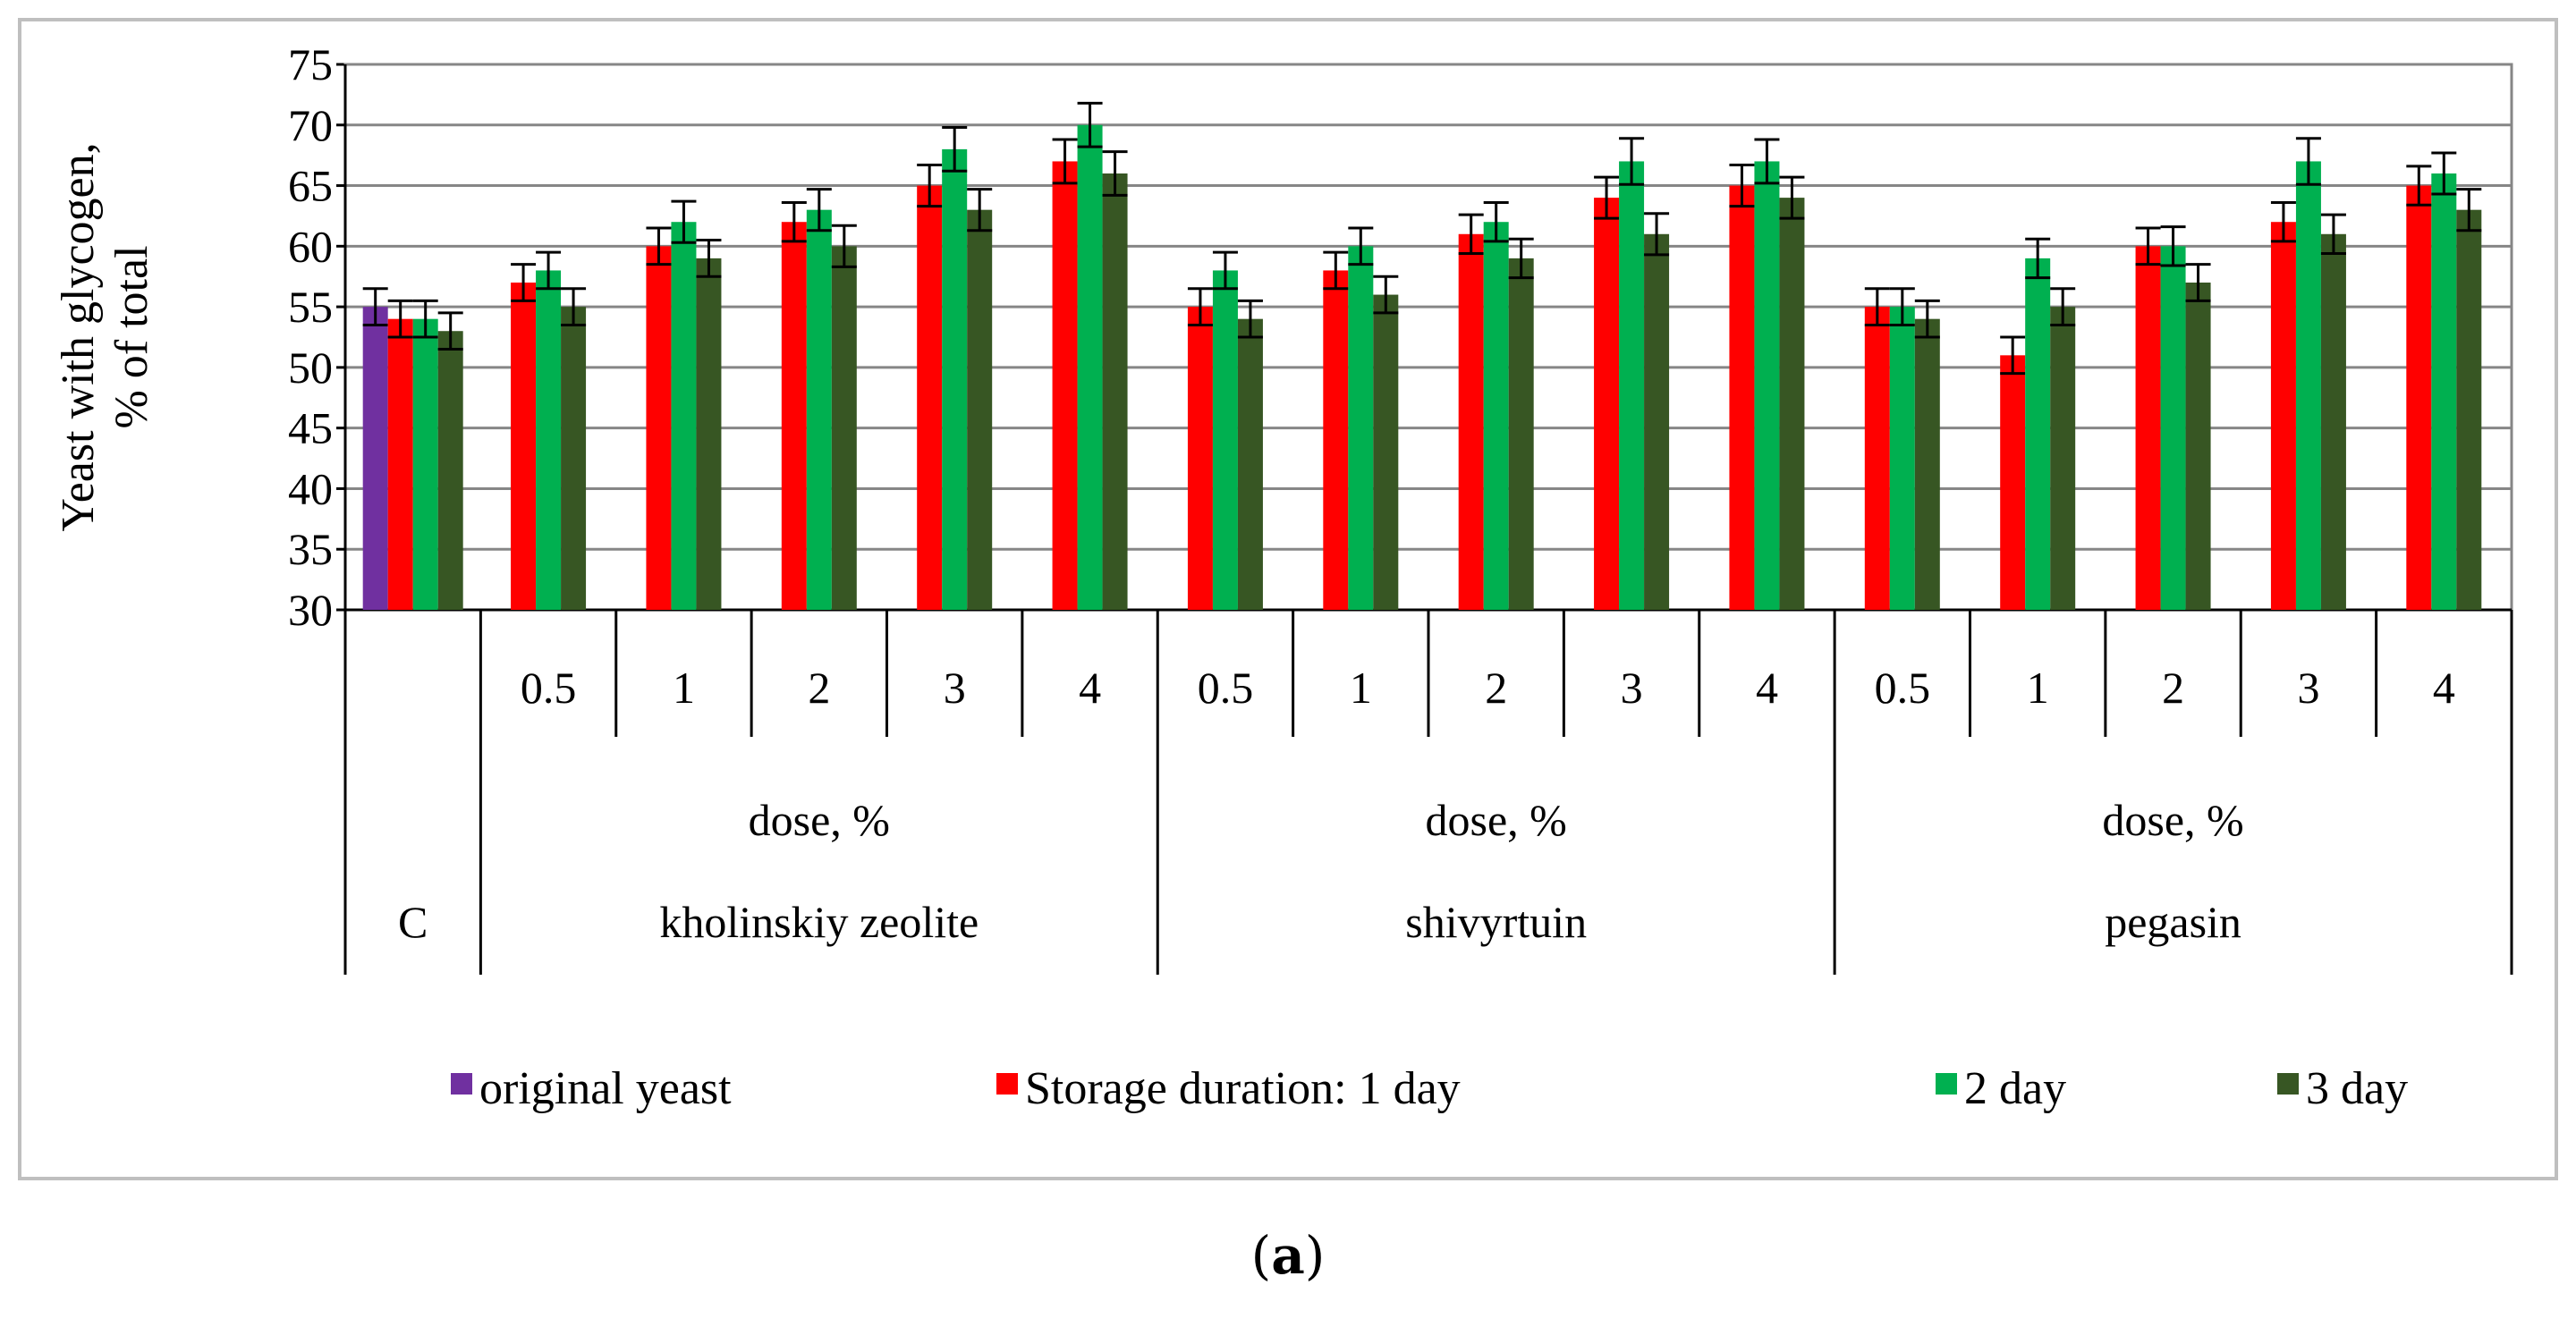  Describe the element at coordinates (310, 488) in the screenshot. I see `y-tick-label: 40` at that location.